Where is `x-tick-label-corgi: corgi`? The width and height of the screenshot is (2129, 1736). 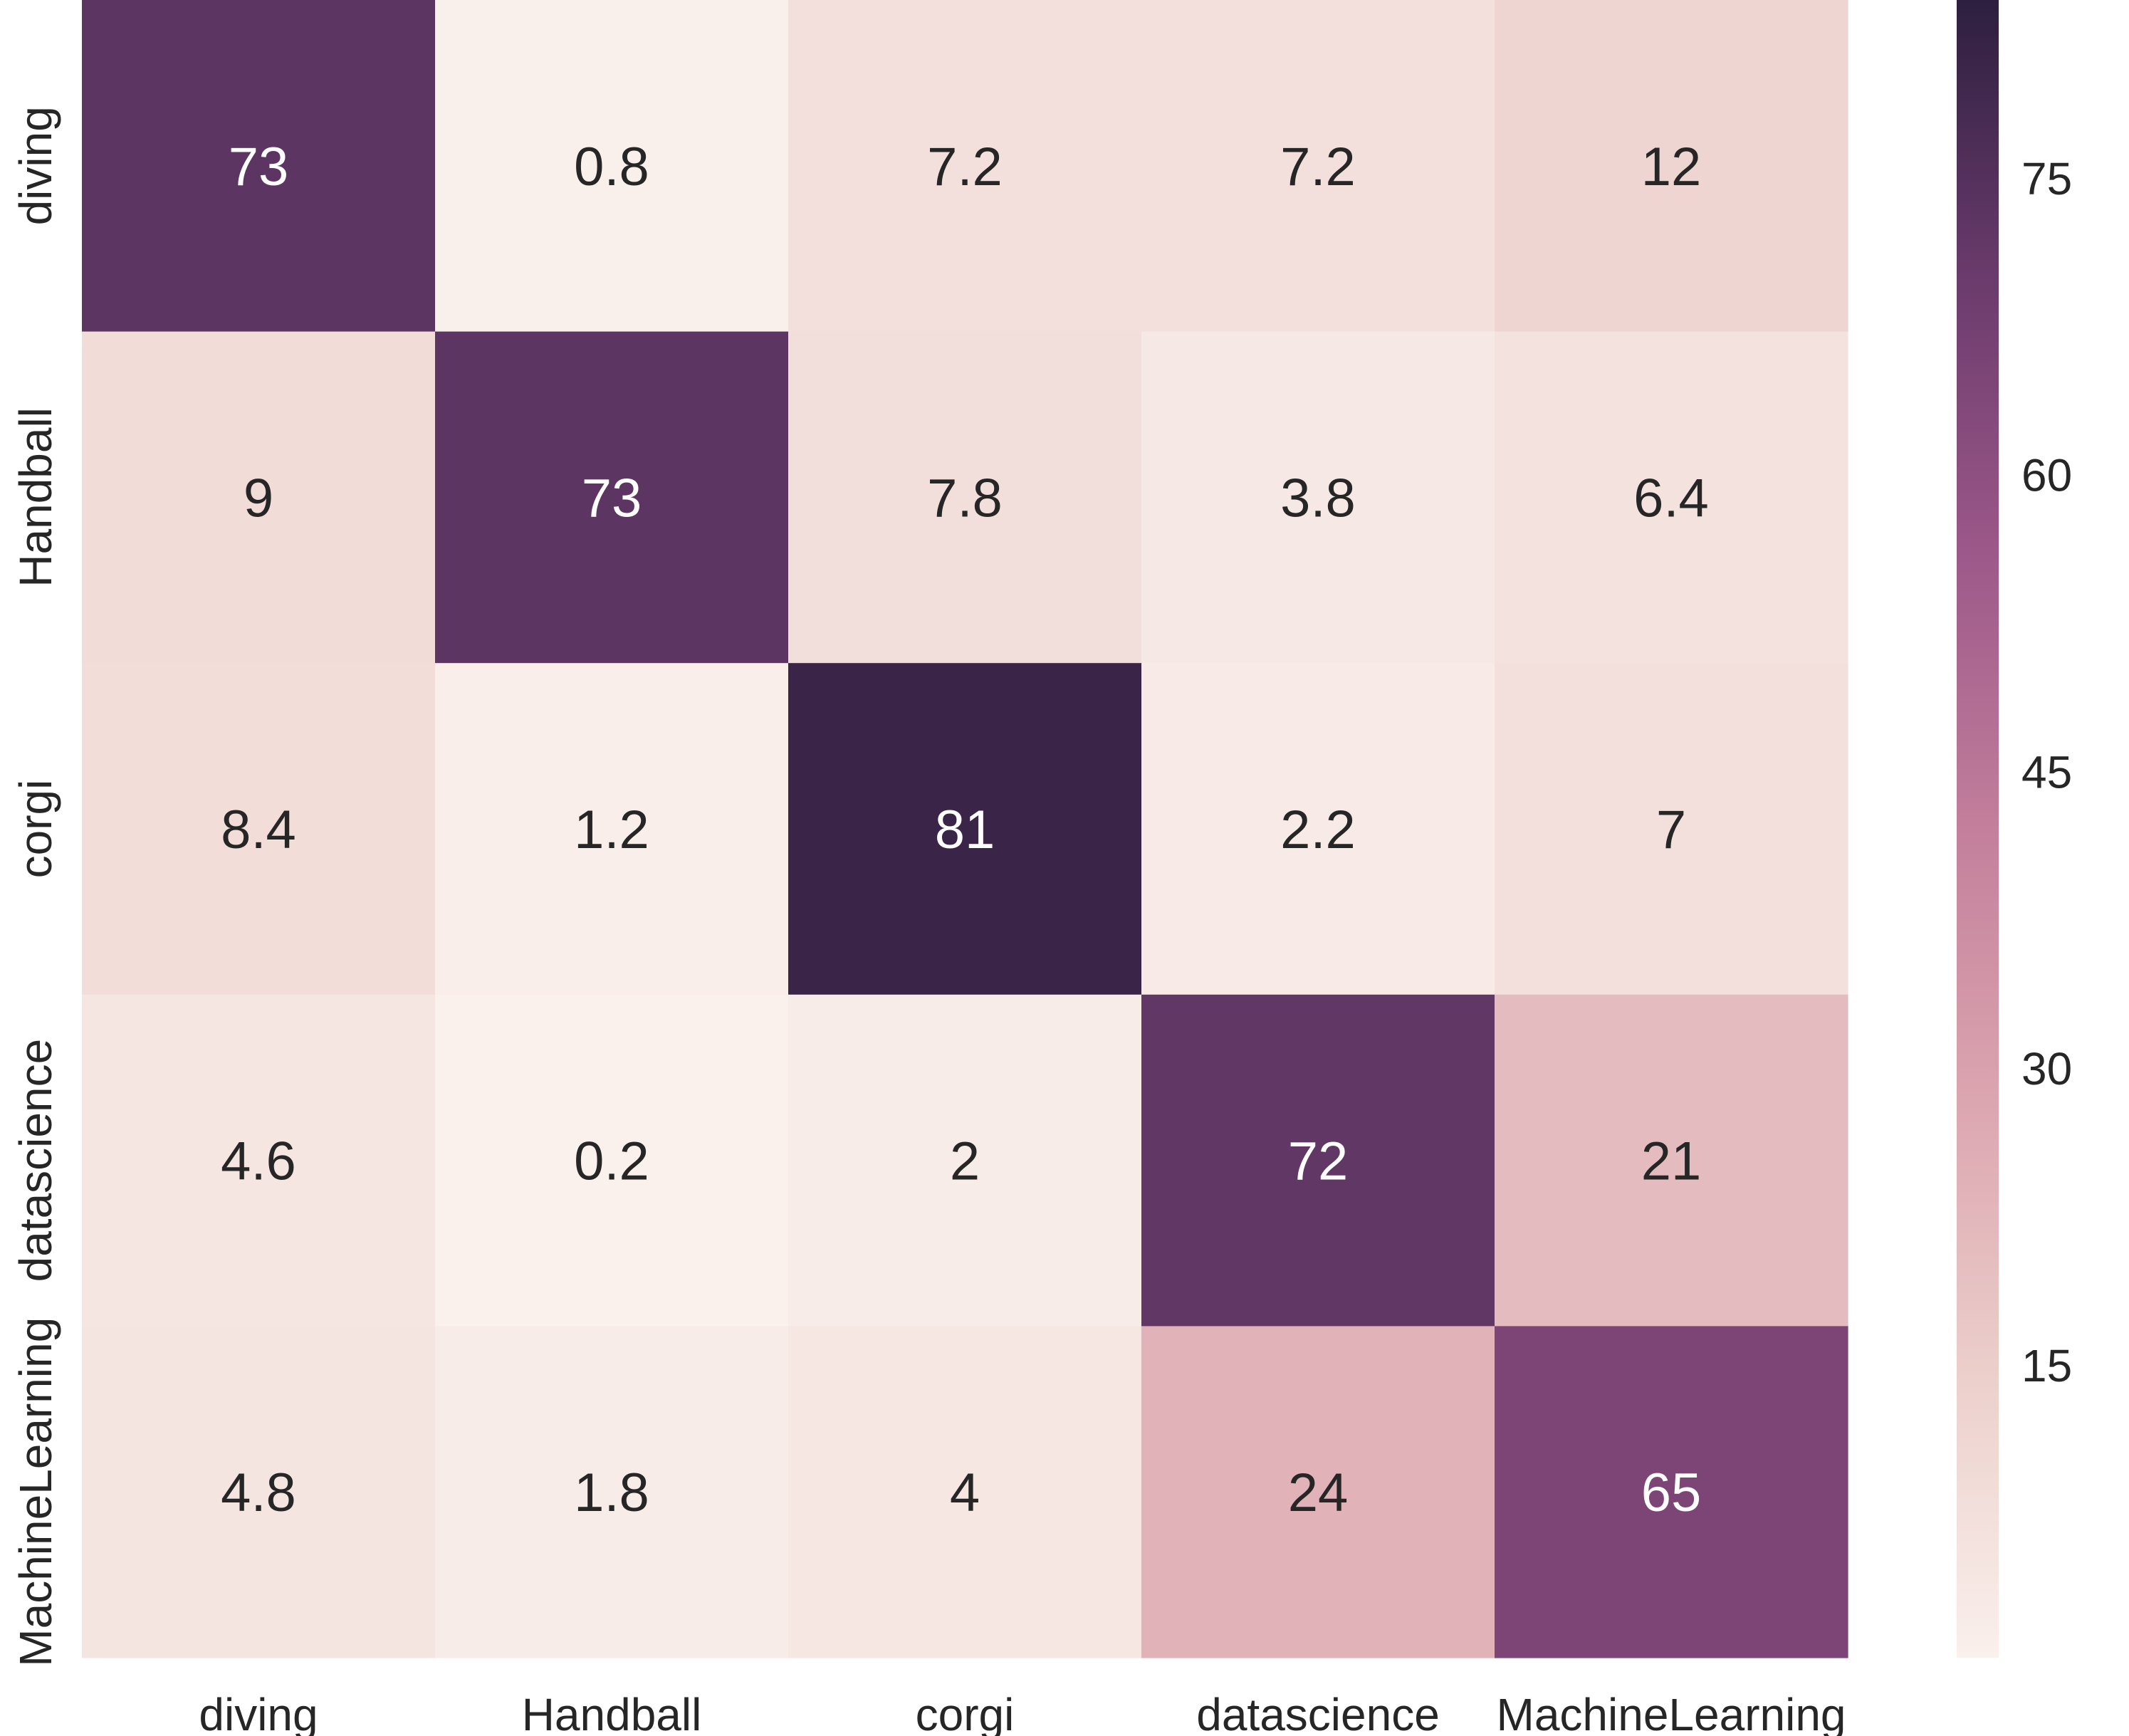 x-tick-label-corgi: corgi is located at coordinates (965, 1712).